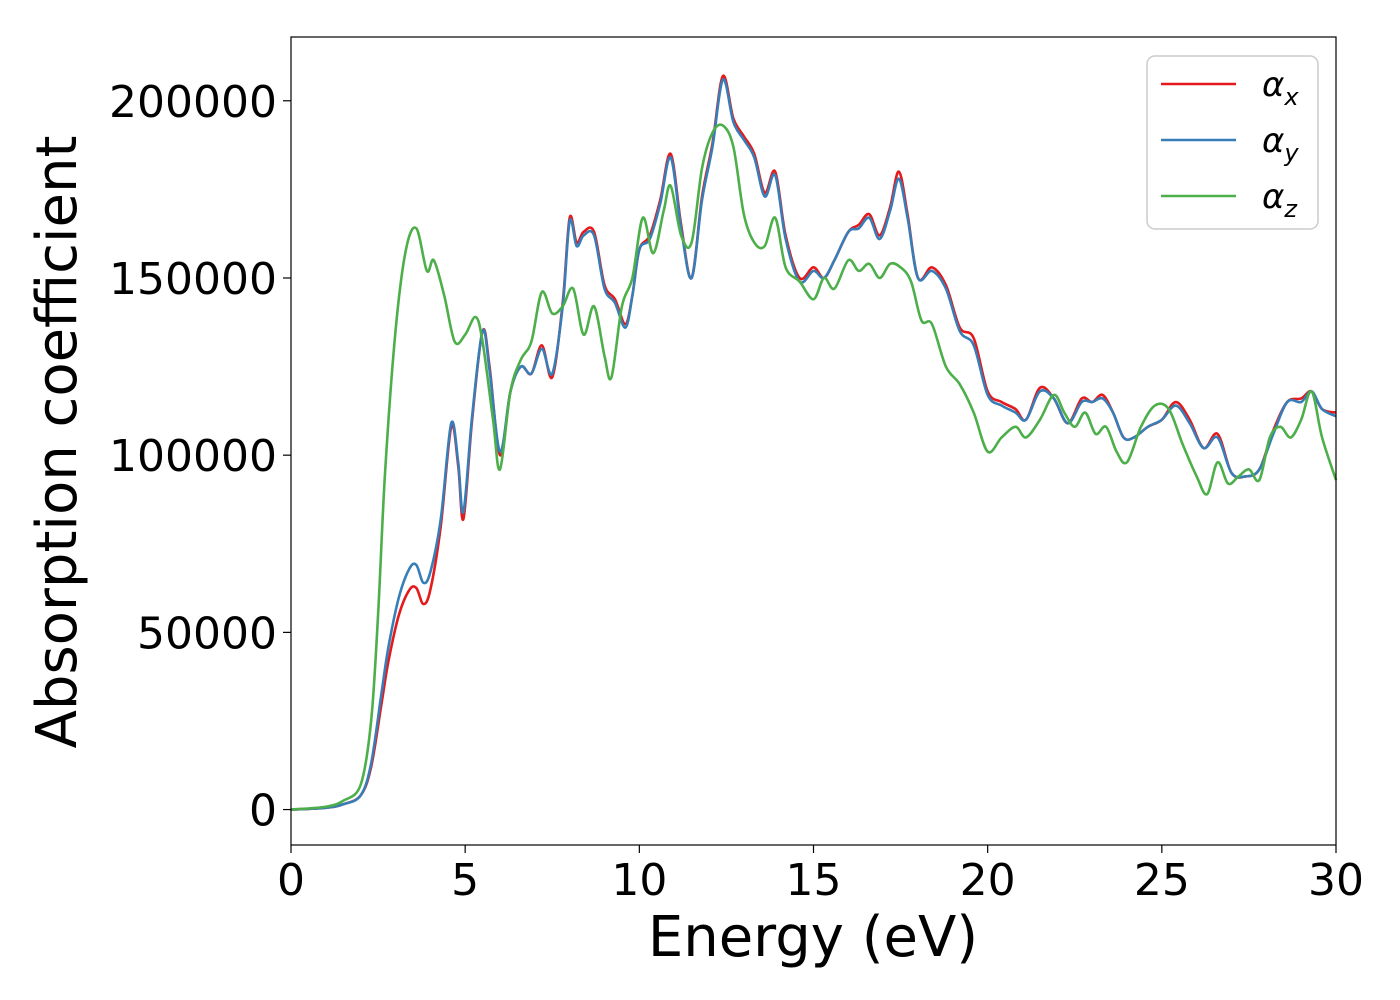 The image size is (1400, 1000). Describe the element at coordinates (263, 811) in the screenshot. I see `y-tick-label: 0` at that location.